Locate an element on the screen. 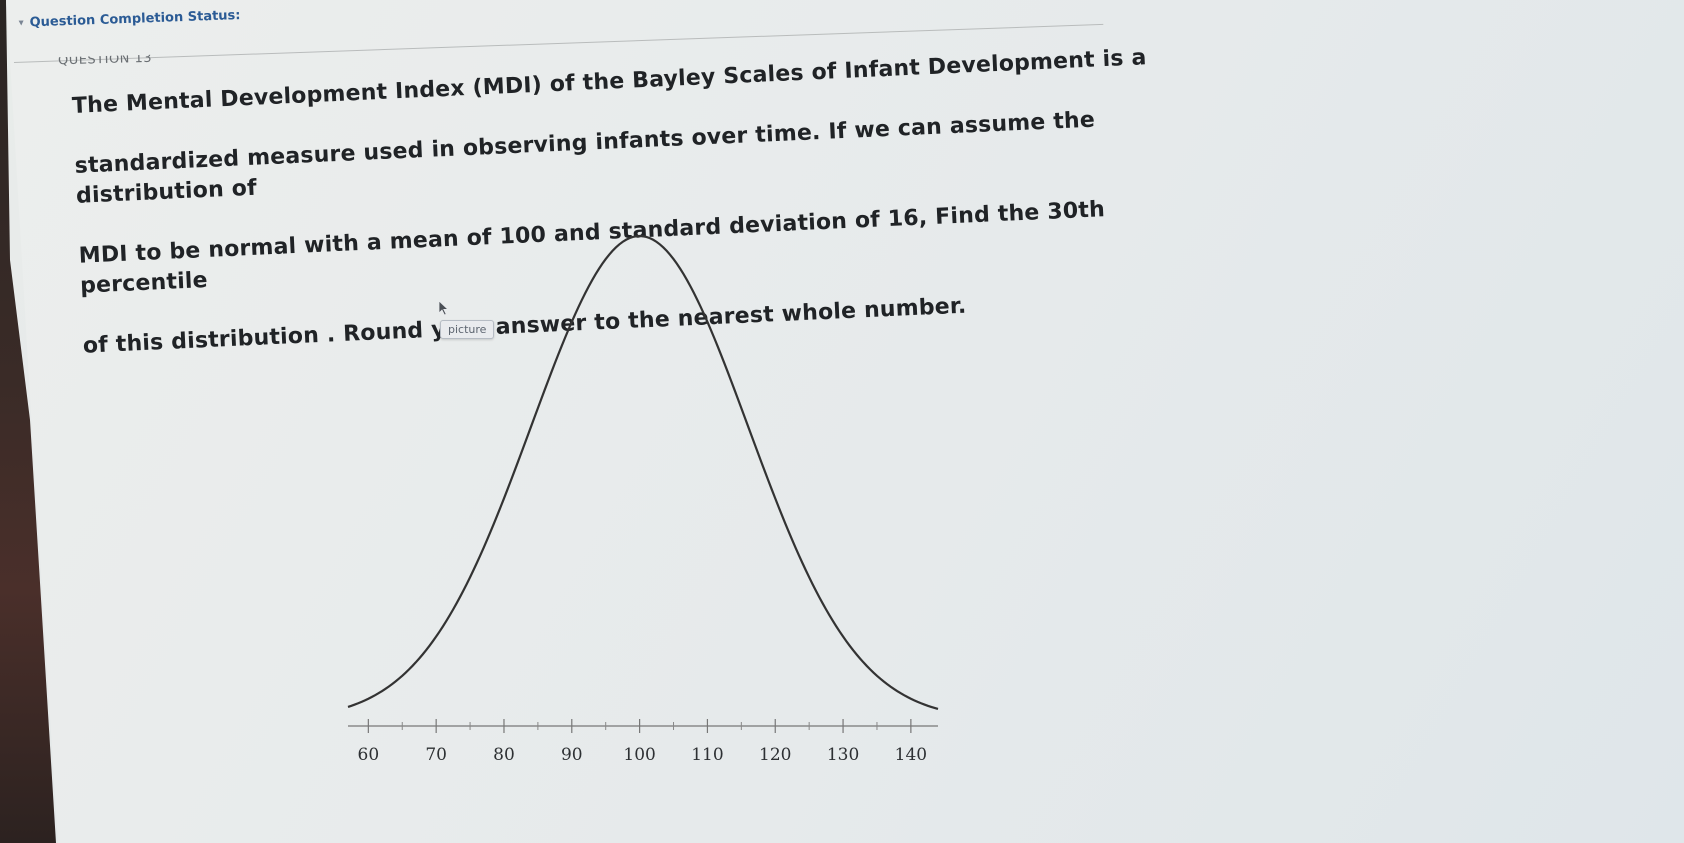 The width and height of the screenshot is (1684, 843). x-axis-tick-label: 60 is located at coordinates (369, 755).